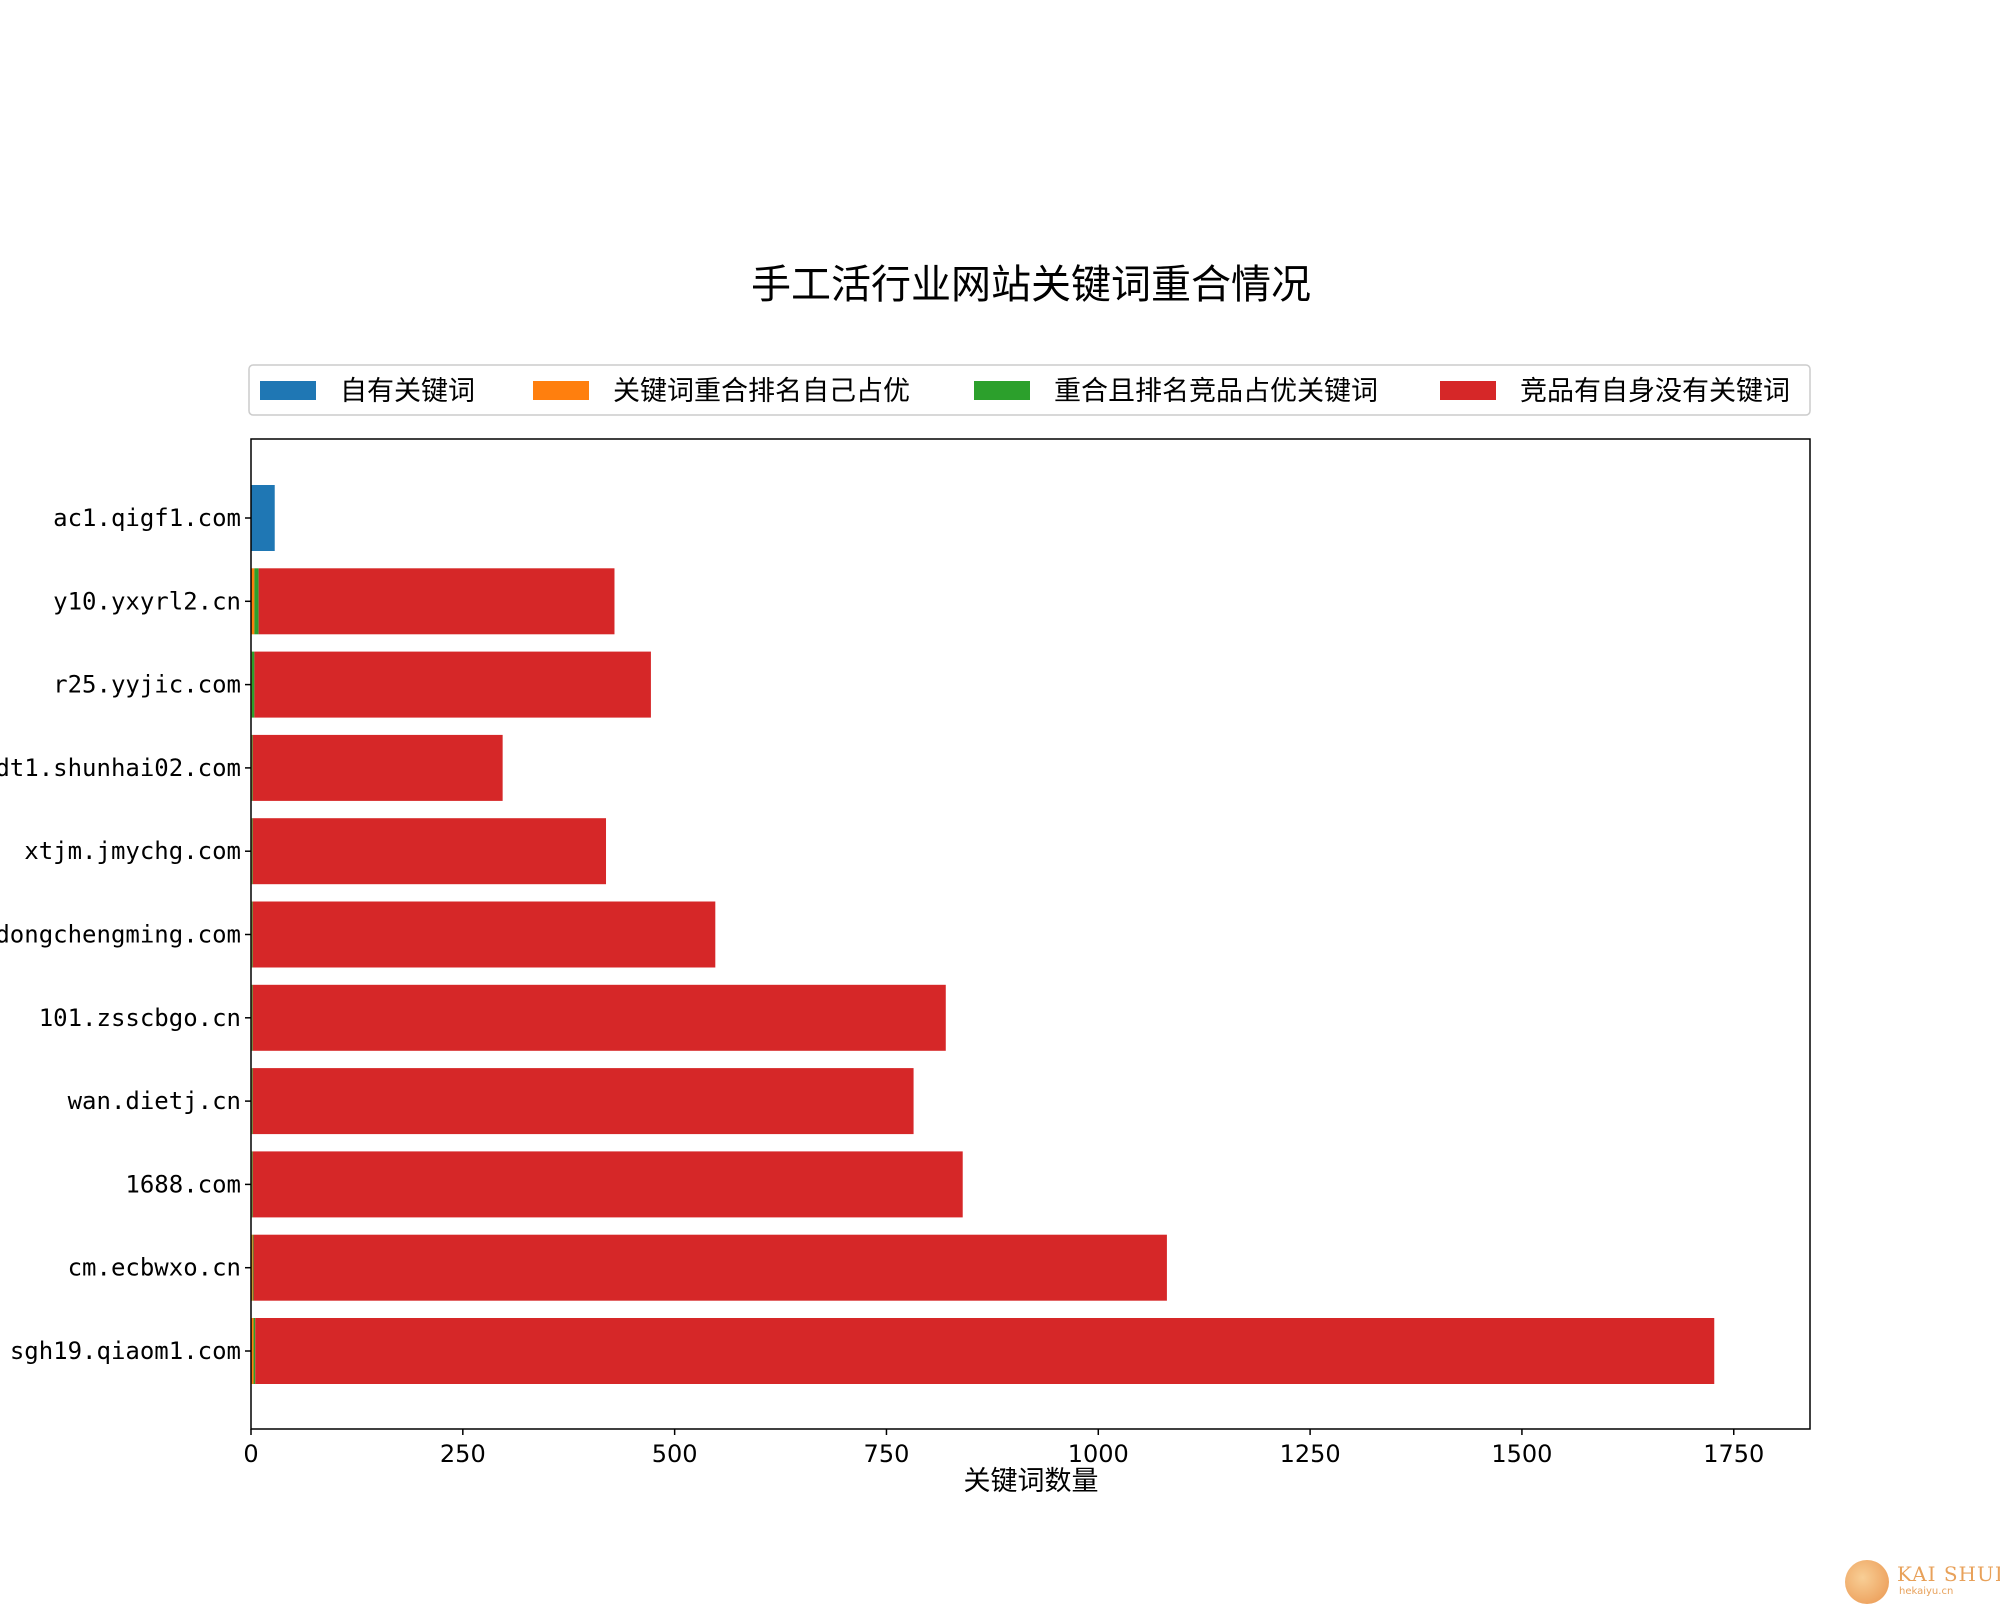 This screenshot has width=2000, height=1604. I want to click on legend: 自有关键词 关键词重合排名自己占优 重合且排名竞品占优关键词 竞品有自身没有关键词, so click(1029, 390).